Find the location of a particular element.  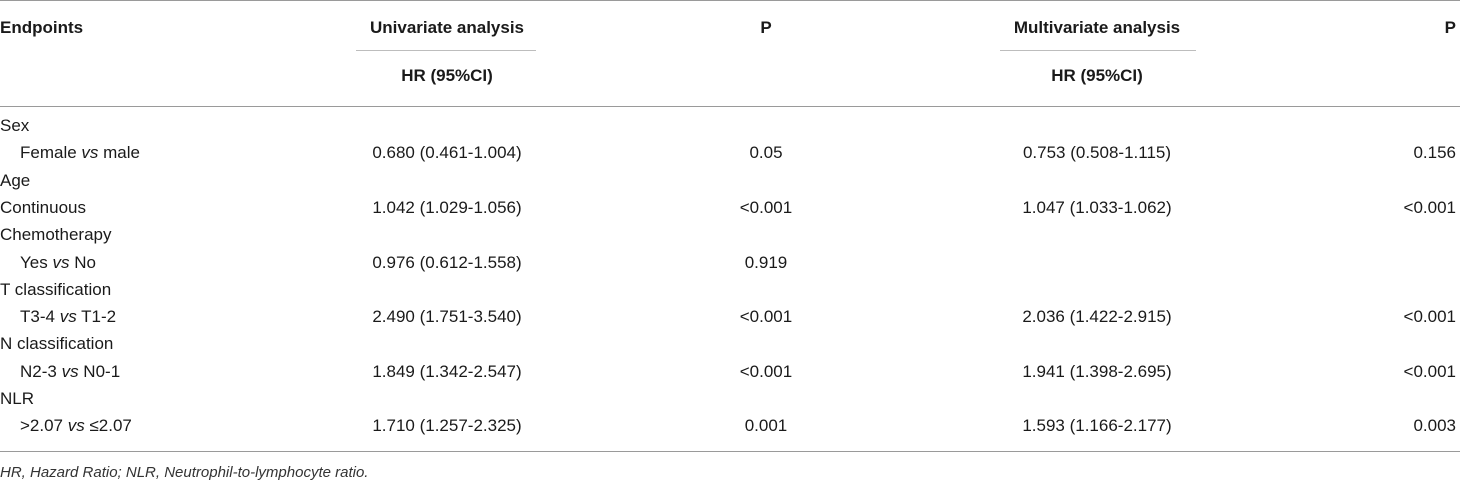

cell-hr-univariate: 0.680 (0.461-1.004) is located at coordinates (447, 152).